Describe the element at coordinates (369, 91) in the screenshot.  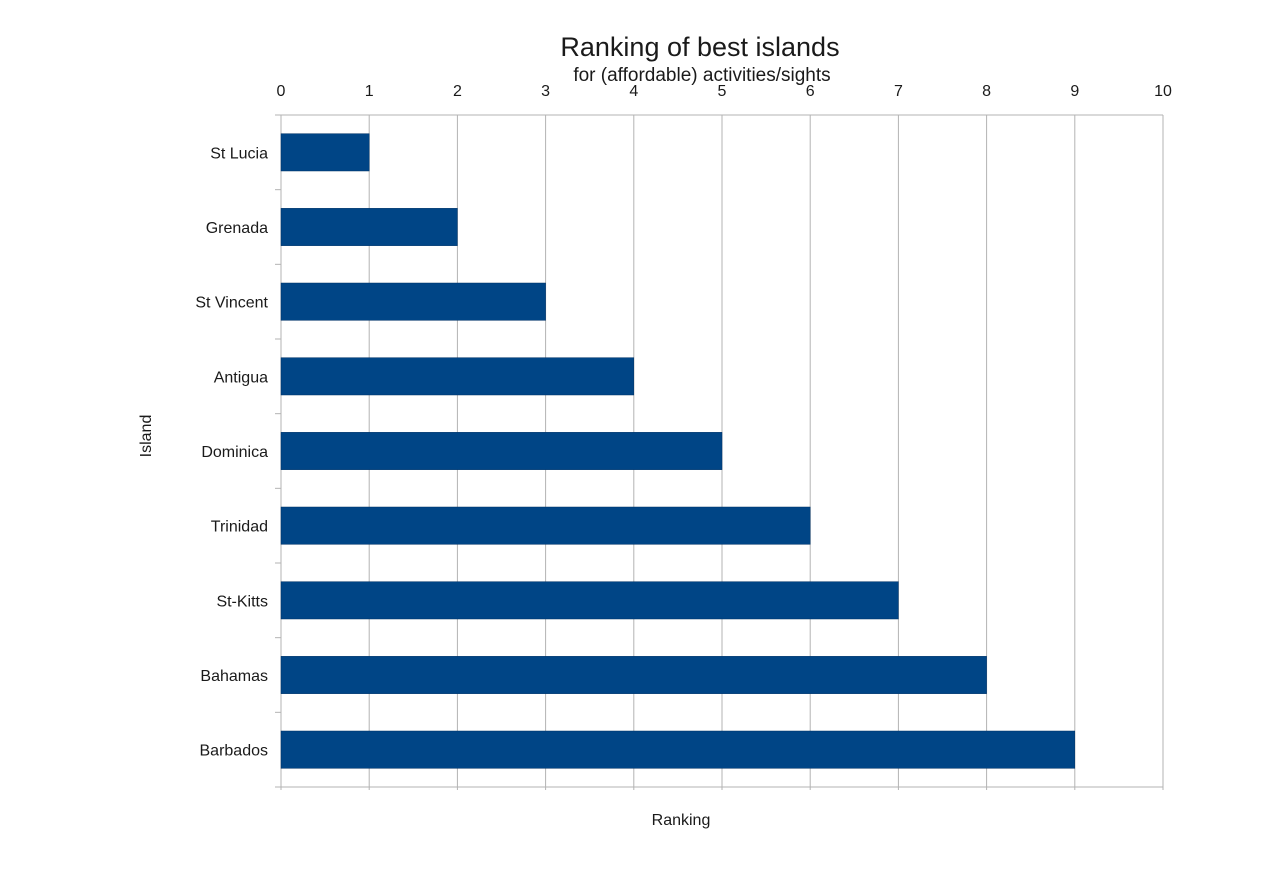
I see `x-tick-label-1: 1` at that location.